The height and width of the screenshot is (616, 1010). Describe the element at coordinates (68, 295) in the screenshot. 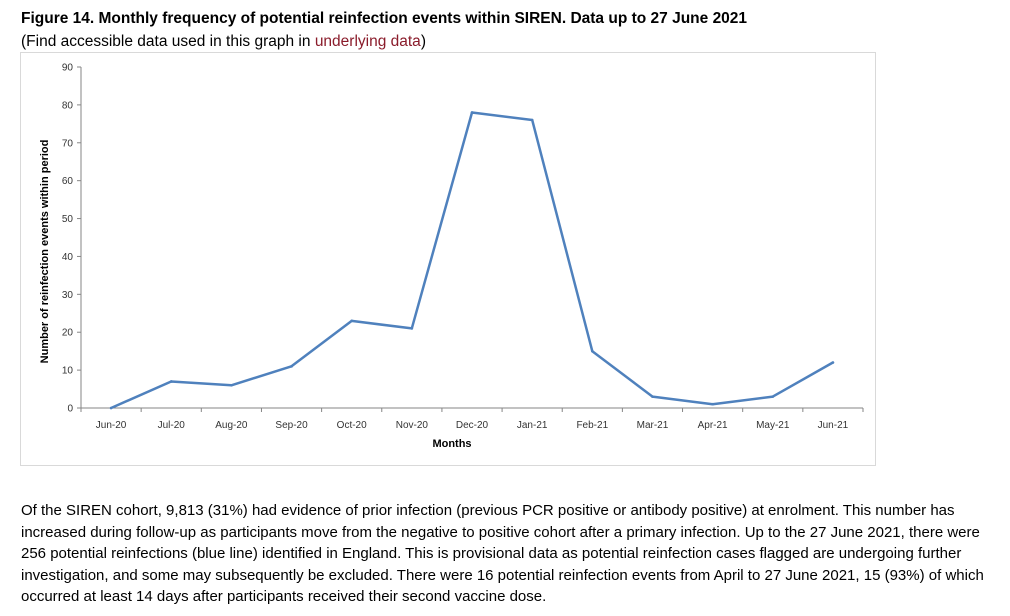

I see `y-tick-label: 30` at that location.